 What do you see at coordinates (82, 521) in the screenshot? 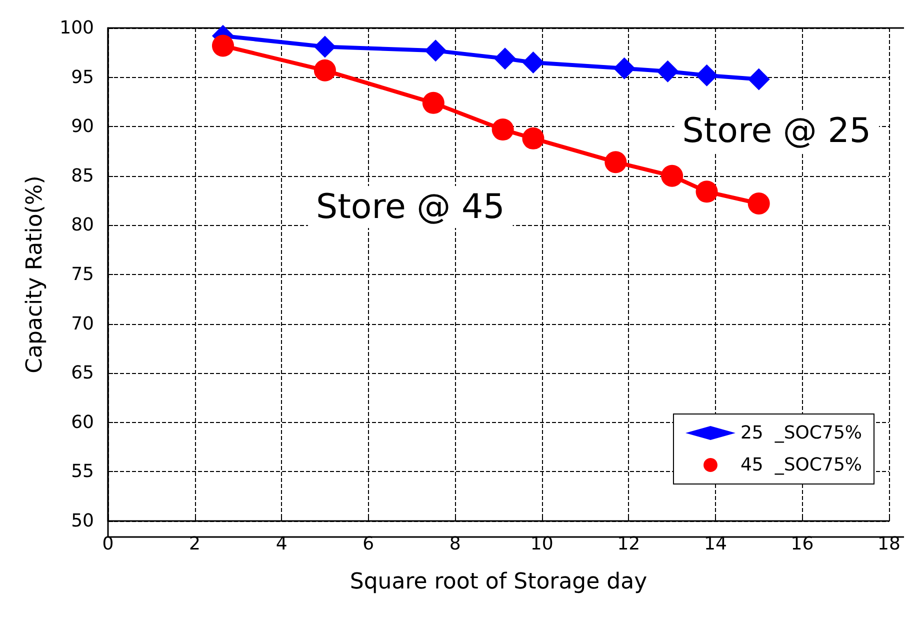
I see `y-tick-label: 50` at bounding box center [82, 521].